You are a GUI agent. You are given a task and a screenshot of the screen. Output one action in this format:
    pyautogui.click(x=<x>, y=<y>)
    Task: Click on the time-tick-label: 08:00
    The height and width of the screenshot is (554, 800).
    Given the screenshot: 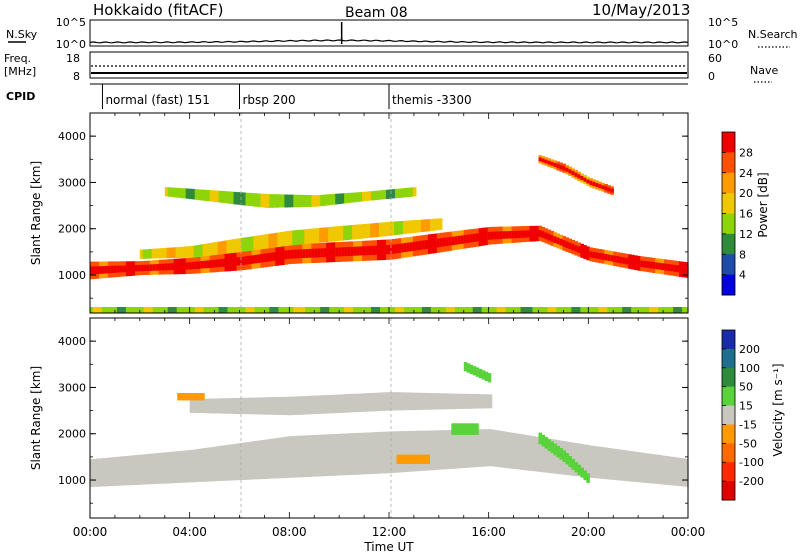 What is the action you would take?
    pyautogui.click(x=289, y=532)
    